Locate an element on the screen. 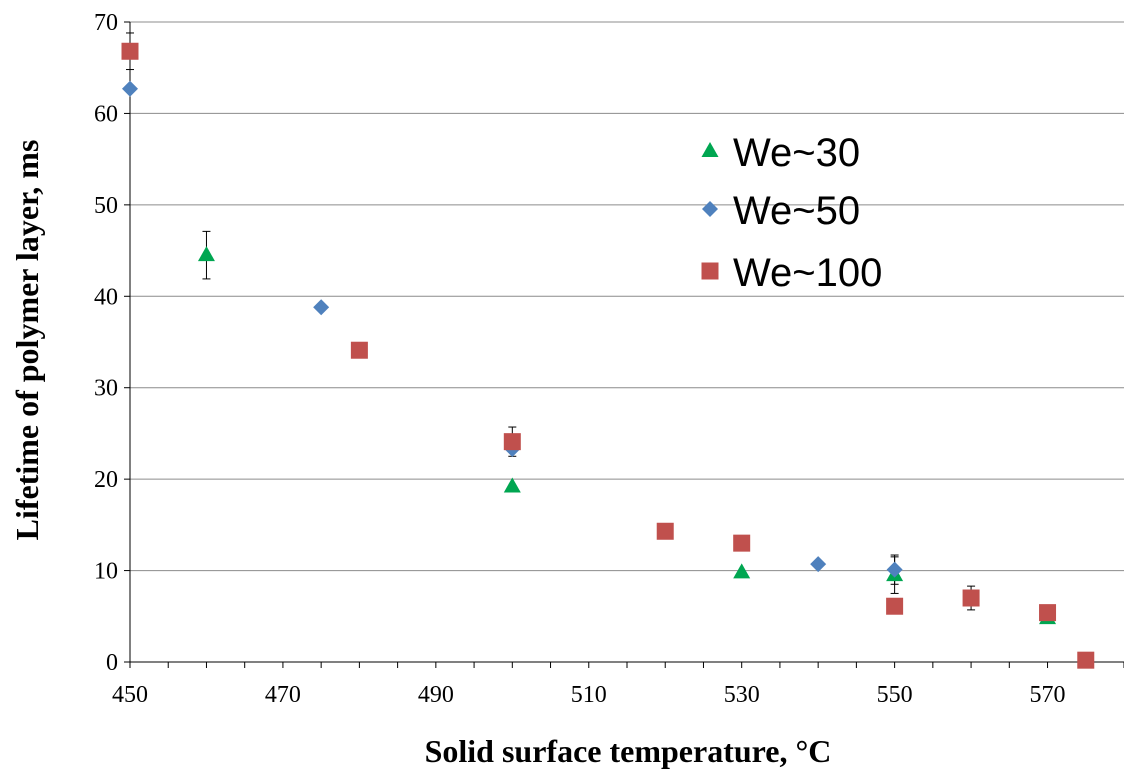  y-tick-label: 0 is located at coordinates (112, 663).